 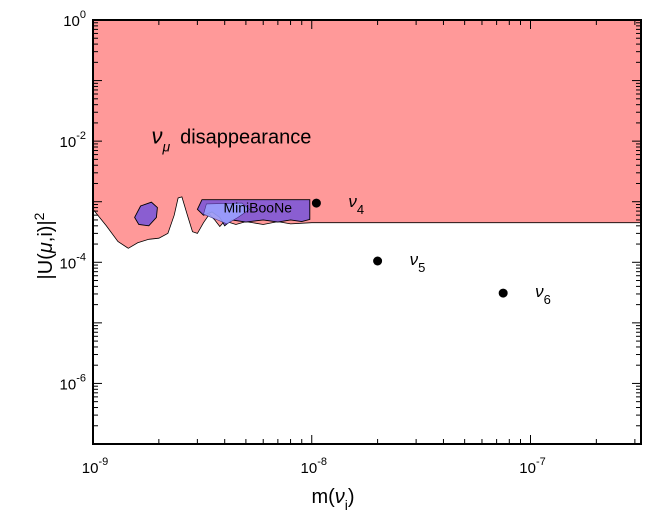 I want to click on x-tick-label-exponent: -8, so click(x=322, y=462).